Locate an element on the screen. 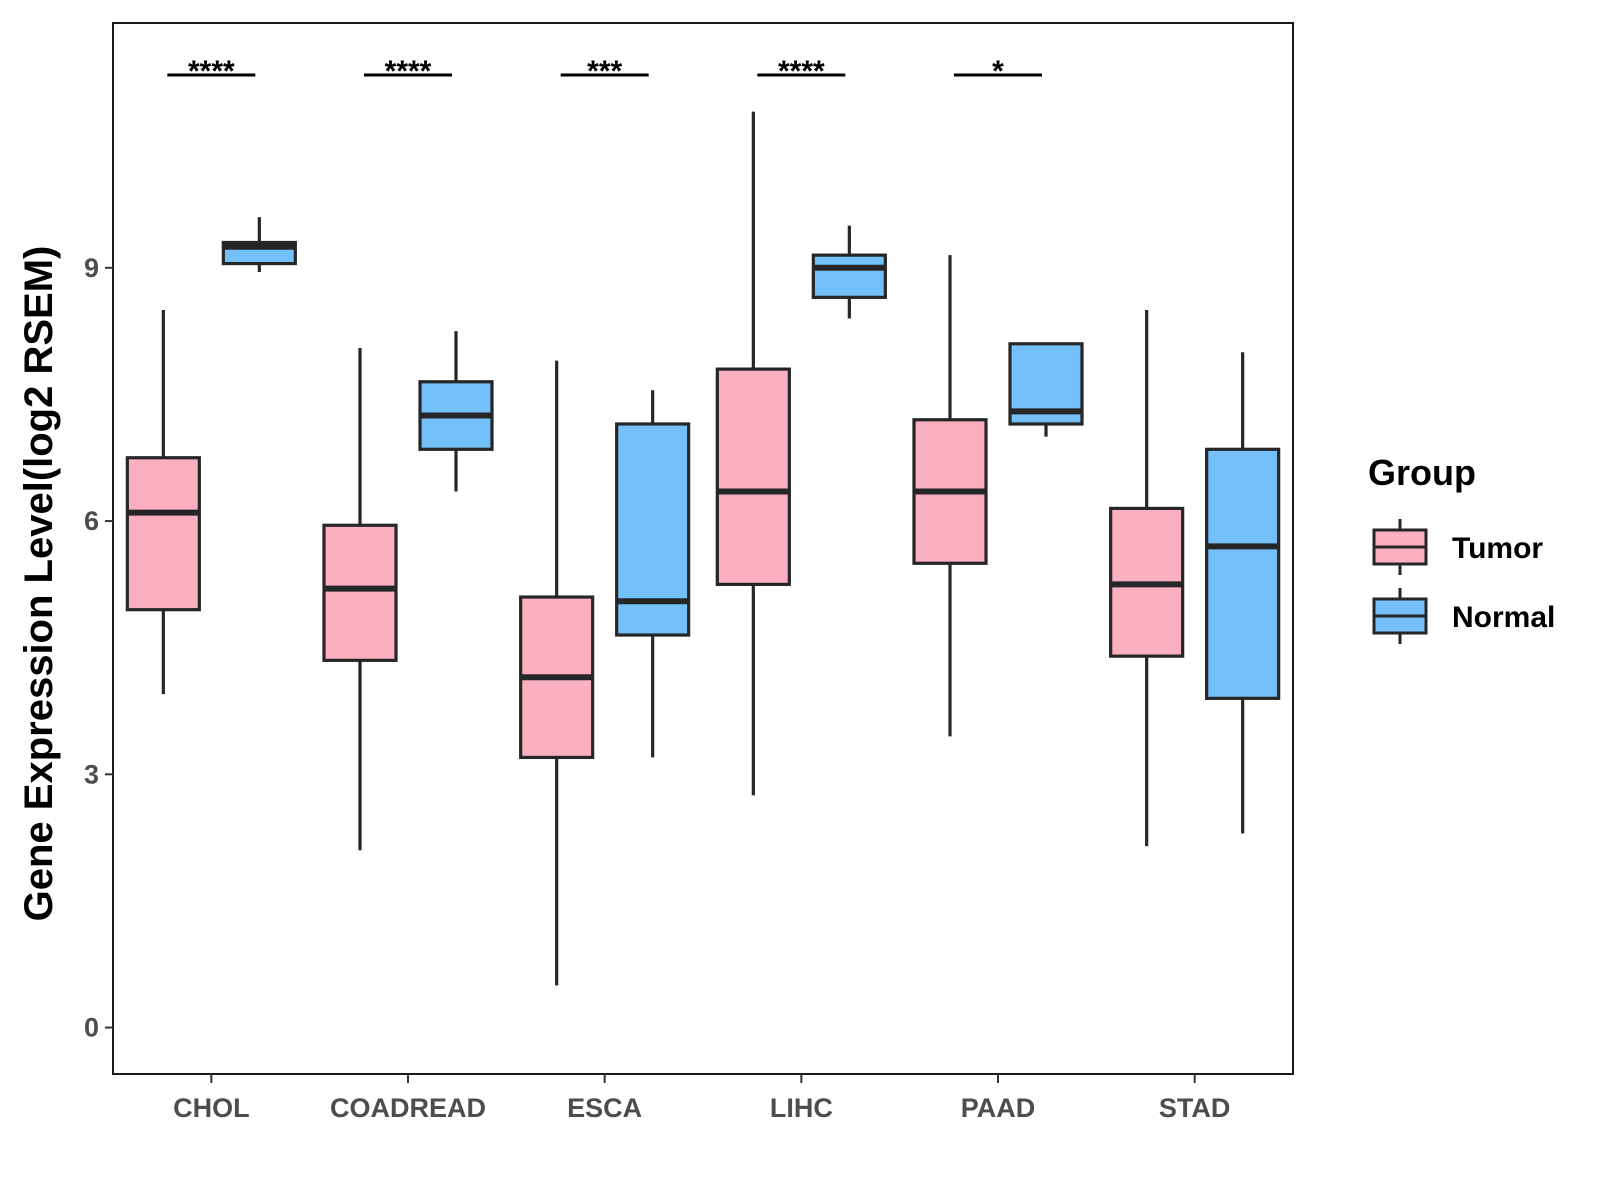 This screenshot has height=1200, width=1600. box-normal-lihc is located at coordinates (849, 272).